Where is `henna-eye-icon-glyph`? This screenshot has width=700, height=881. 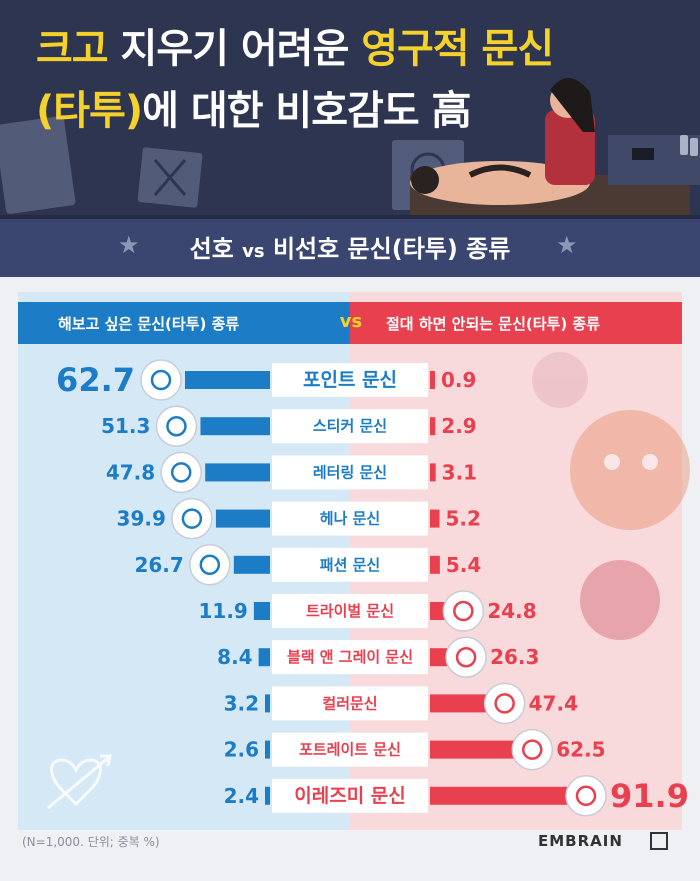
henna-eye-icon-glyph is located at coordinates (192, 518).